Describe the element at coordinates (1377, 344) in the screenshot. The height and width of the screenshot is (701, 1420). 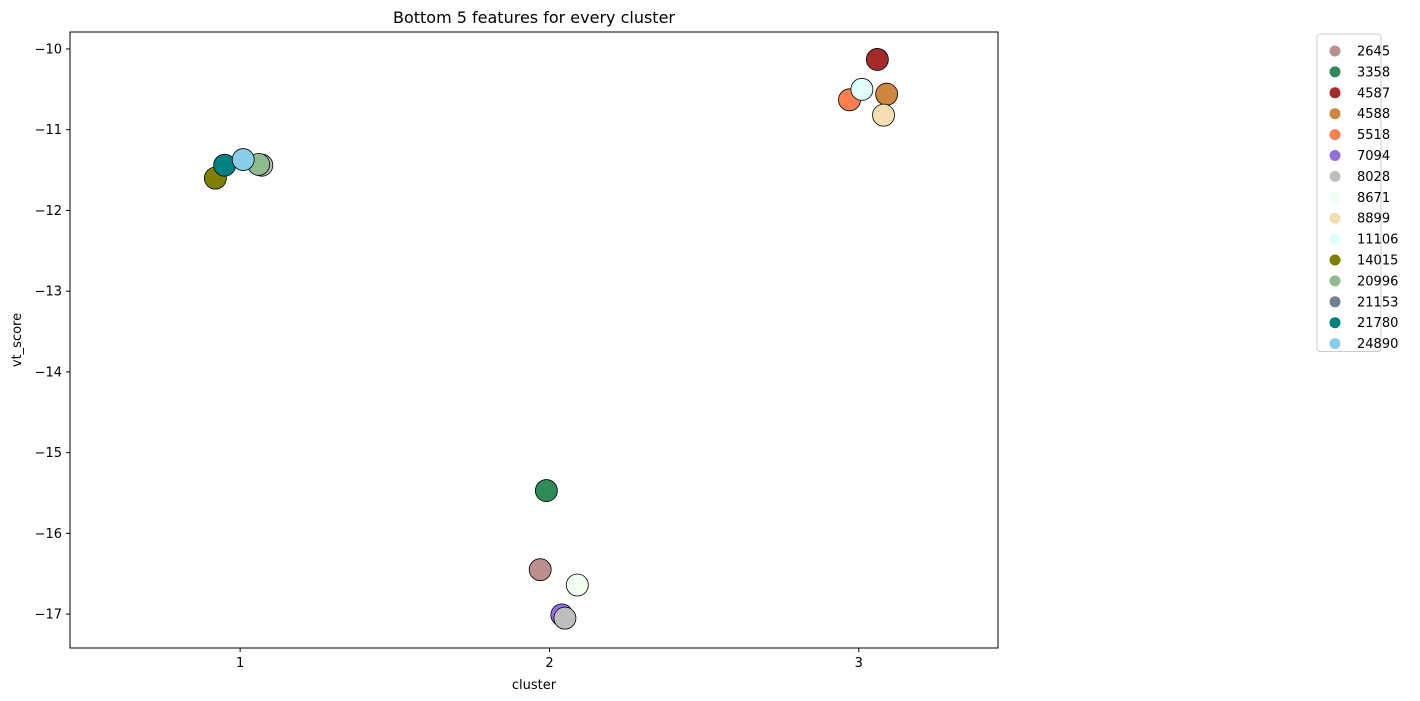
I see `legend-label: 24890` at that location.